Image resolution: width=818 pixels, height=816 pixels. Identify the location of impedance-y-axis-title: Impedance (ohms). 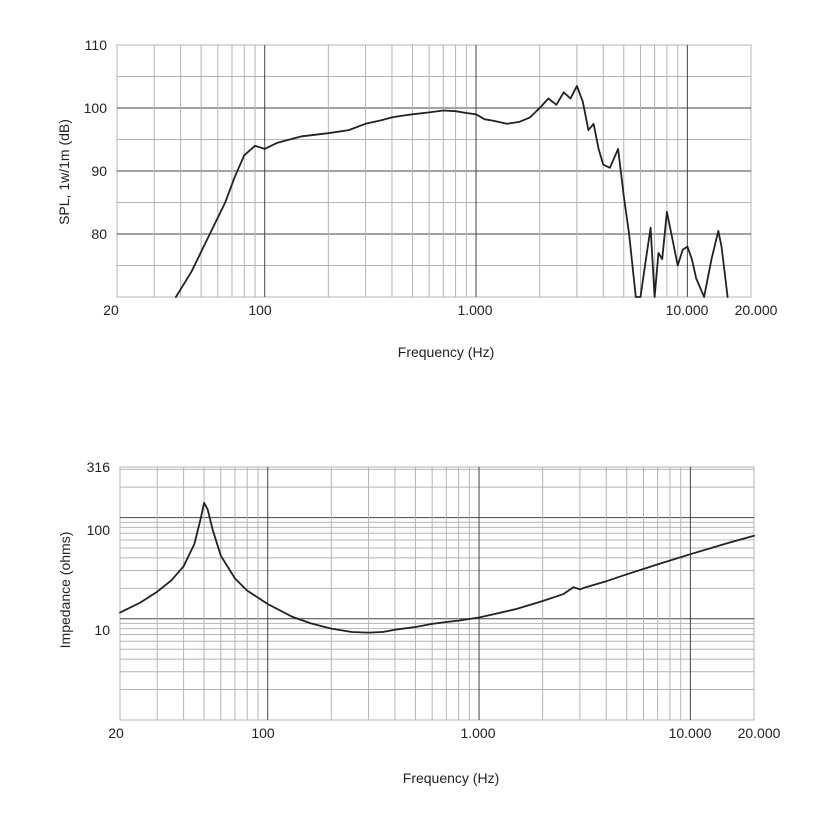
(65, 590).